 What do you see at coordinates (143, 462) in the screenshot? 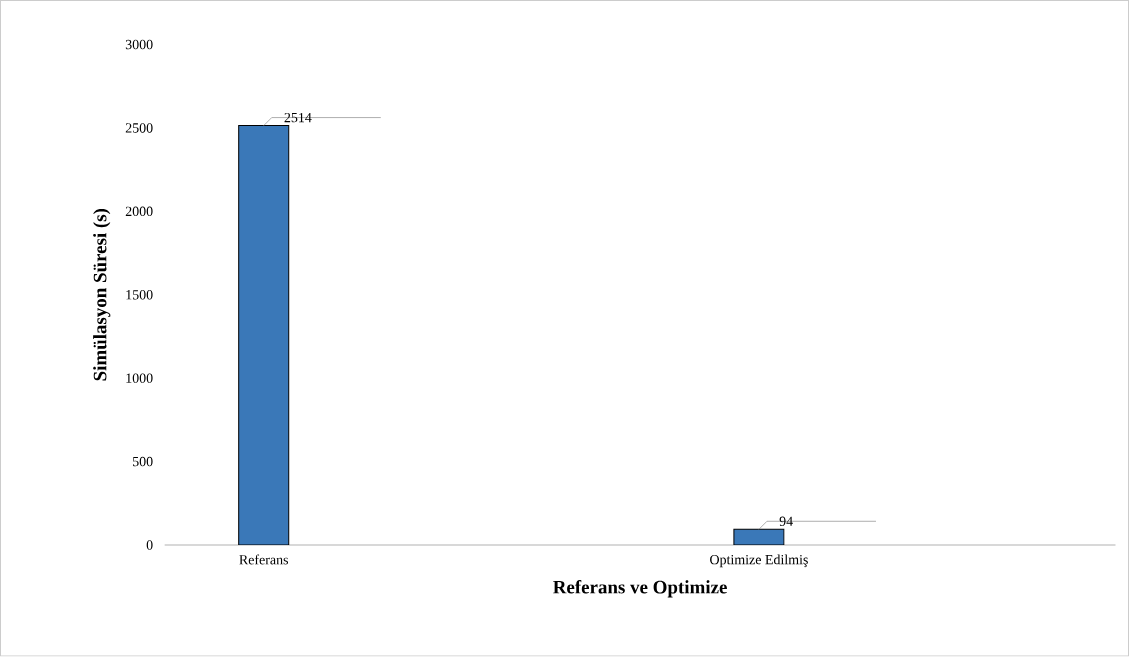
I see `y-tick-label: 500` at bounding box center [143, 462].